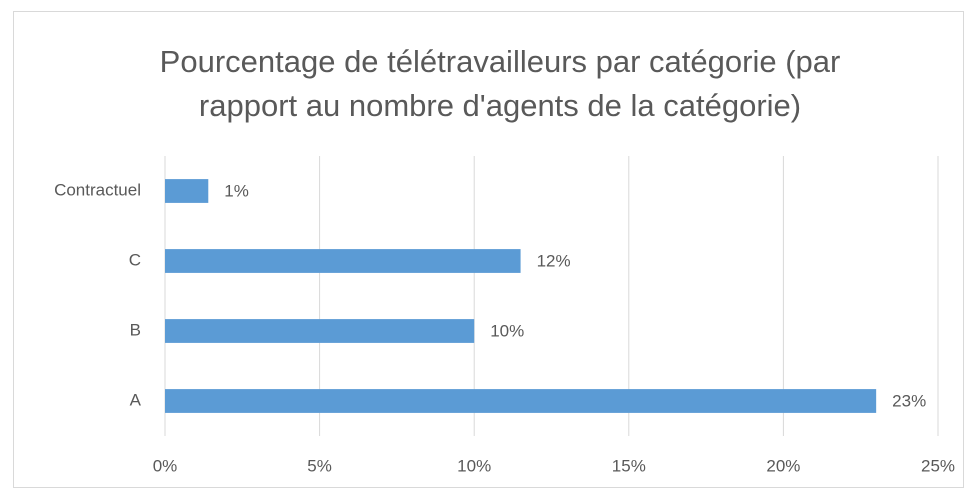 This screenshot has width=975, height=491. I want to click on y-tick-label: A, so click(136, 399).